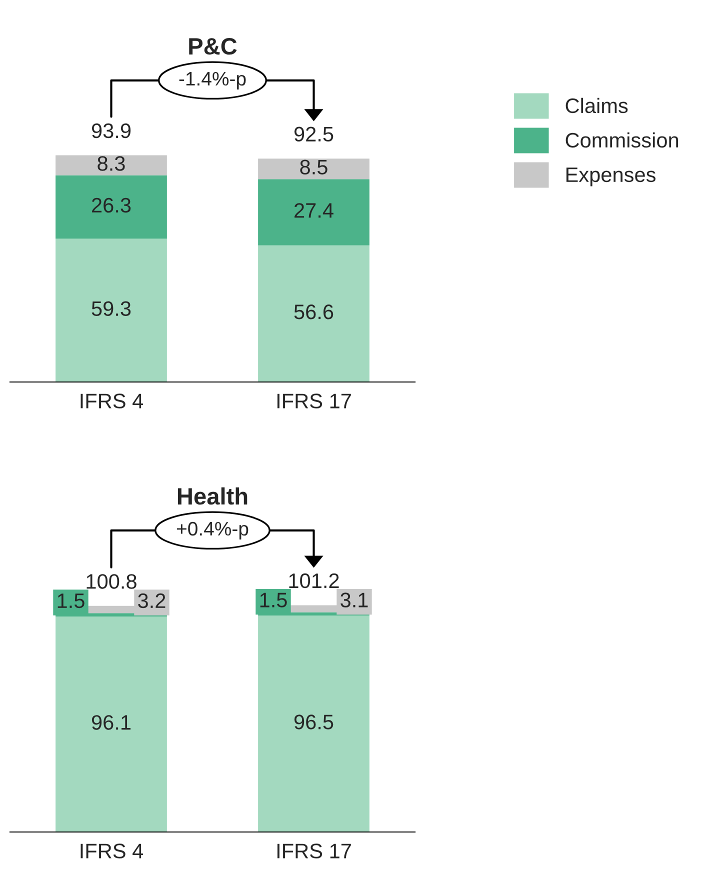 The image size is (709, 873). I want to click on data-label: 3.2, so click(152, 600).